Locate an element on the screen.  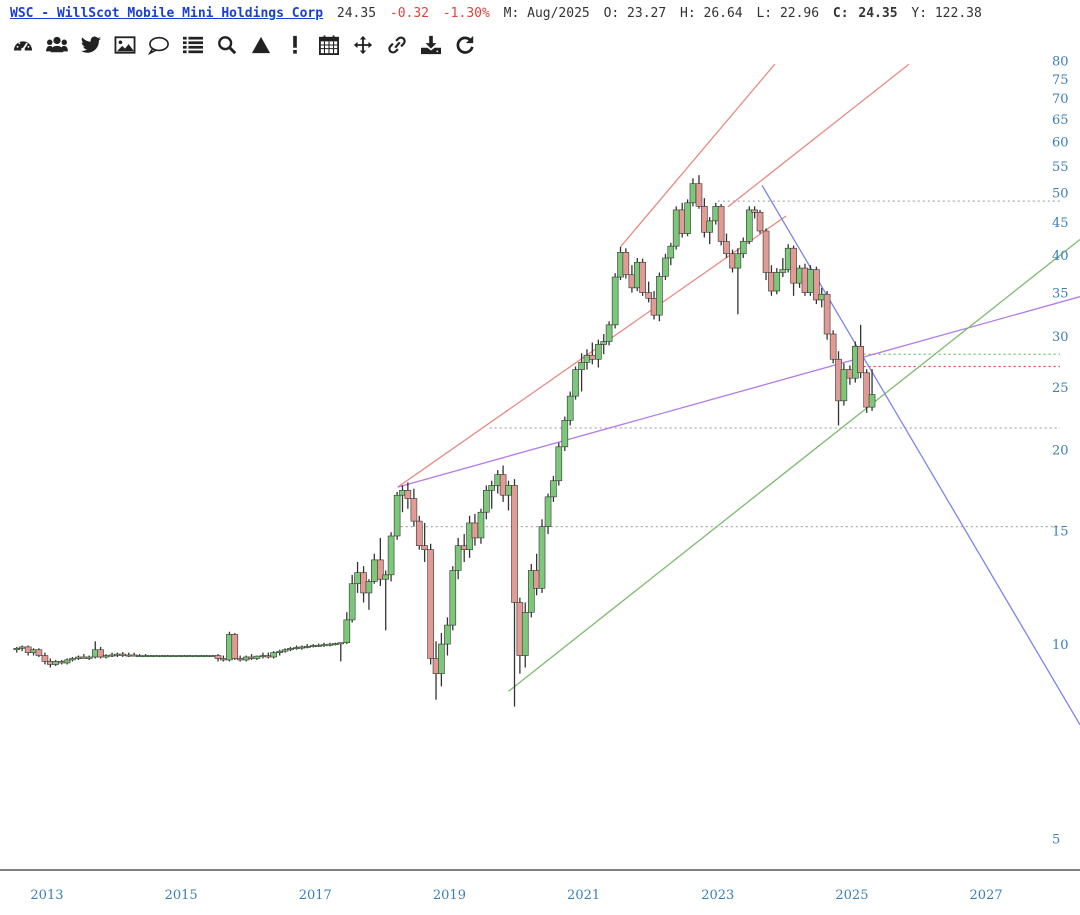
close-label: C: is located at coordinates (840, 13).